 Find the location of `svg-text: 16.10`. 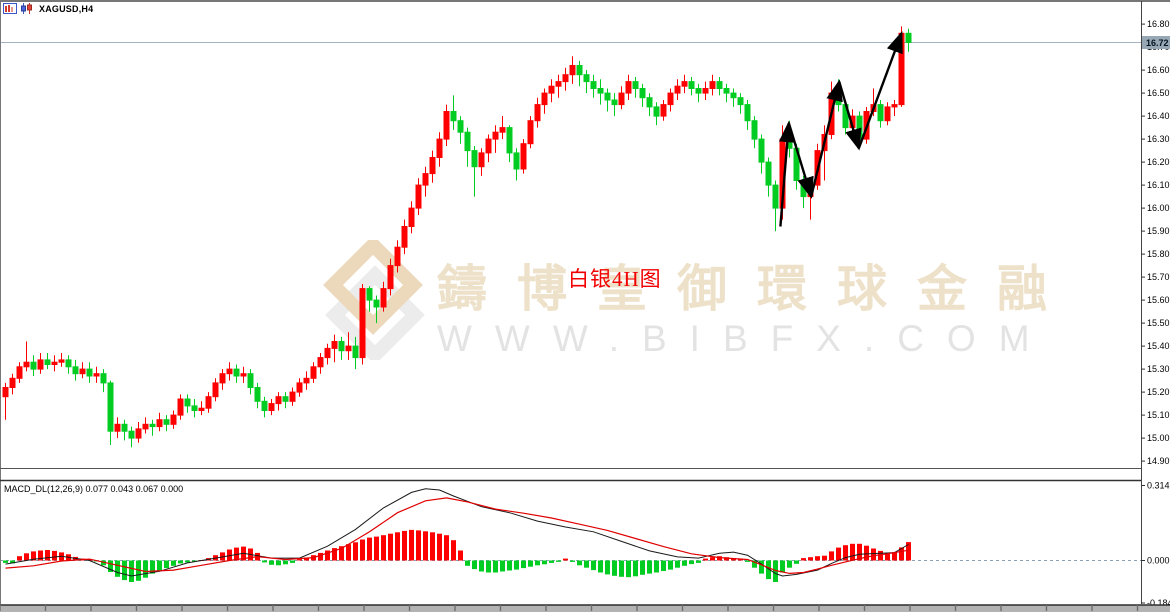

svg-text: 16.10 is located at coordinates (1158, 185).